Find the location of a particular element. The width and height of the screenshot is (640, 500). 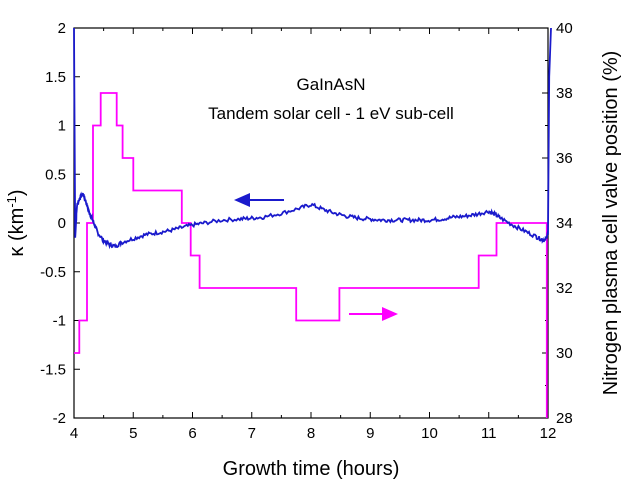

annotation-device: Tandem solar cell - 1 eV sub-cell is located at coordinates (331, 113).